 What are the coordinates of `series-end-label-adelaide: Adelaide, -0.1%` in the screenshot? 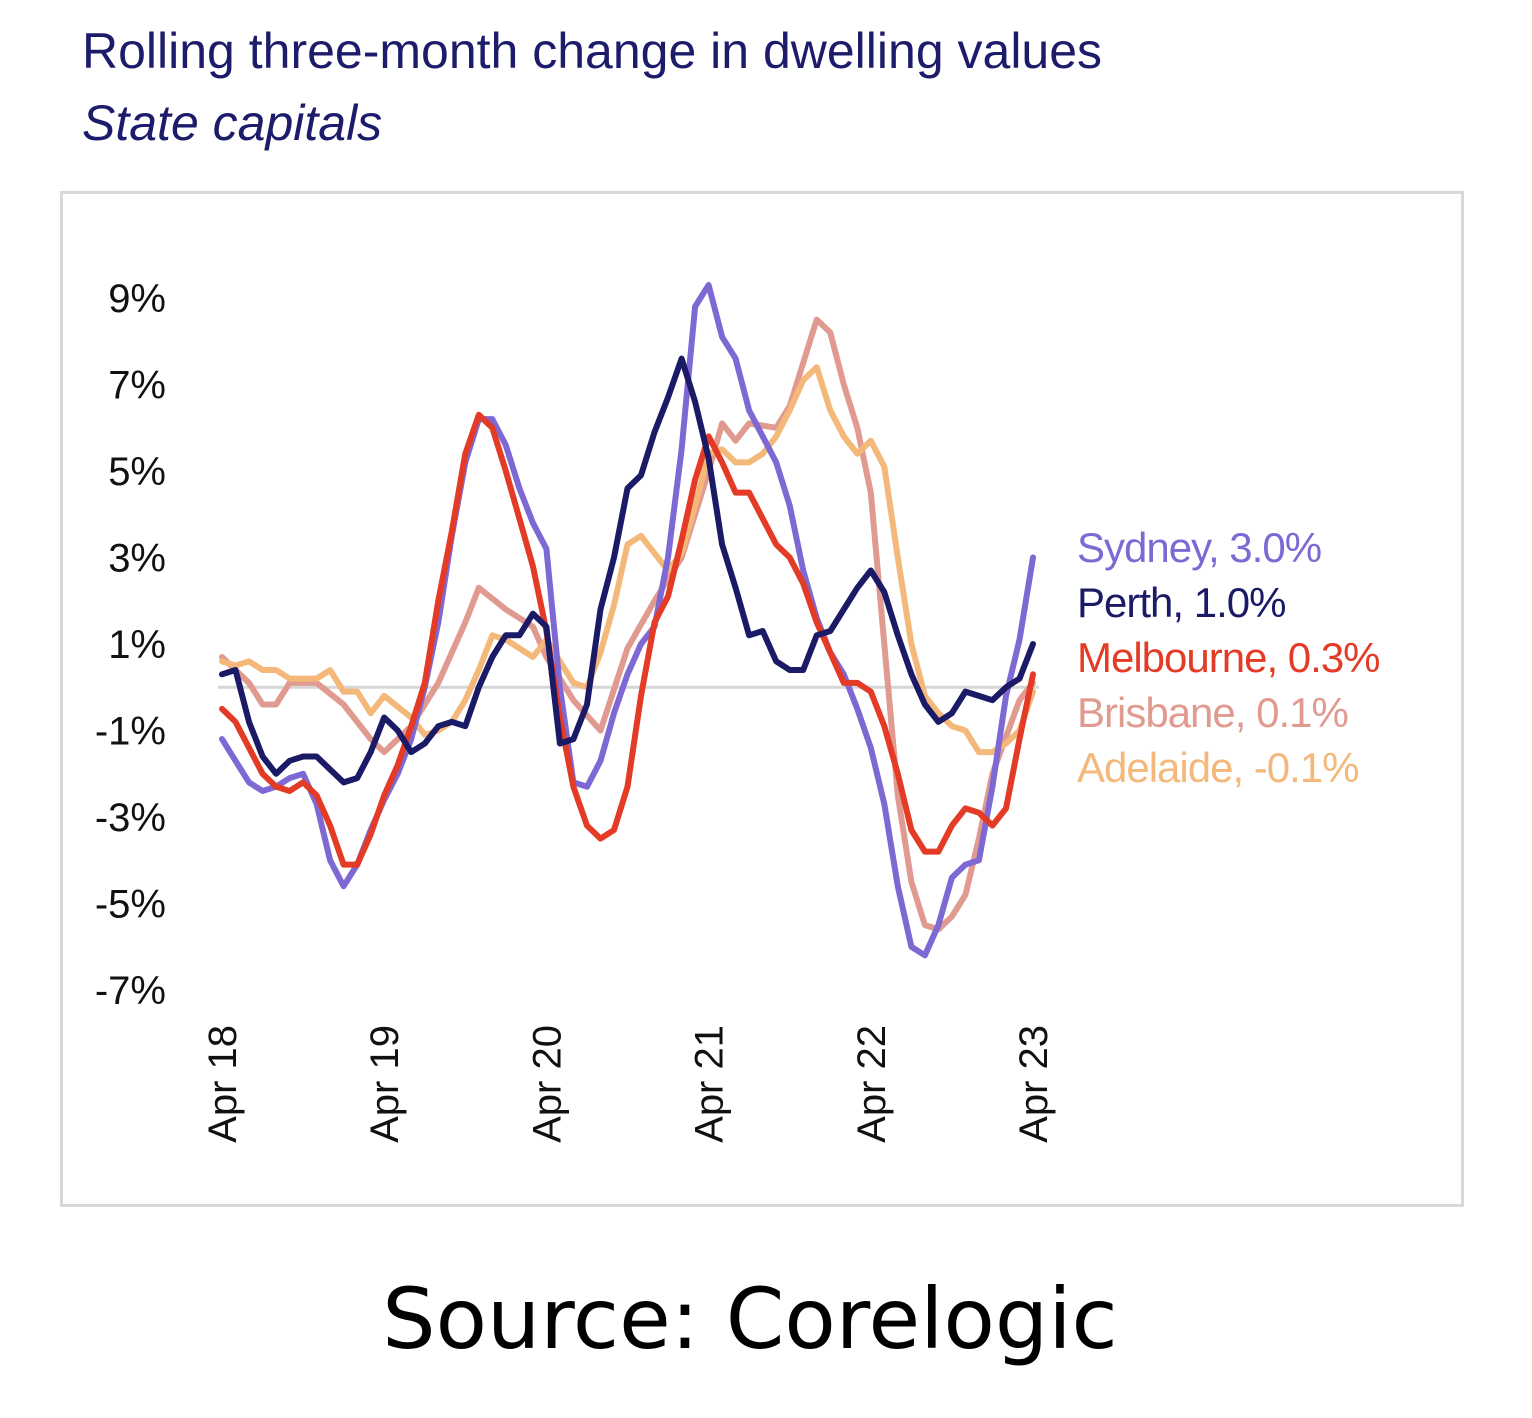 It's located at (1218, 767).